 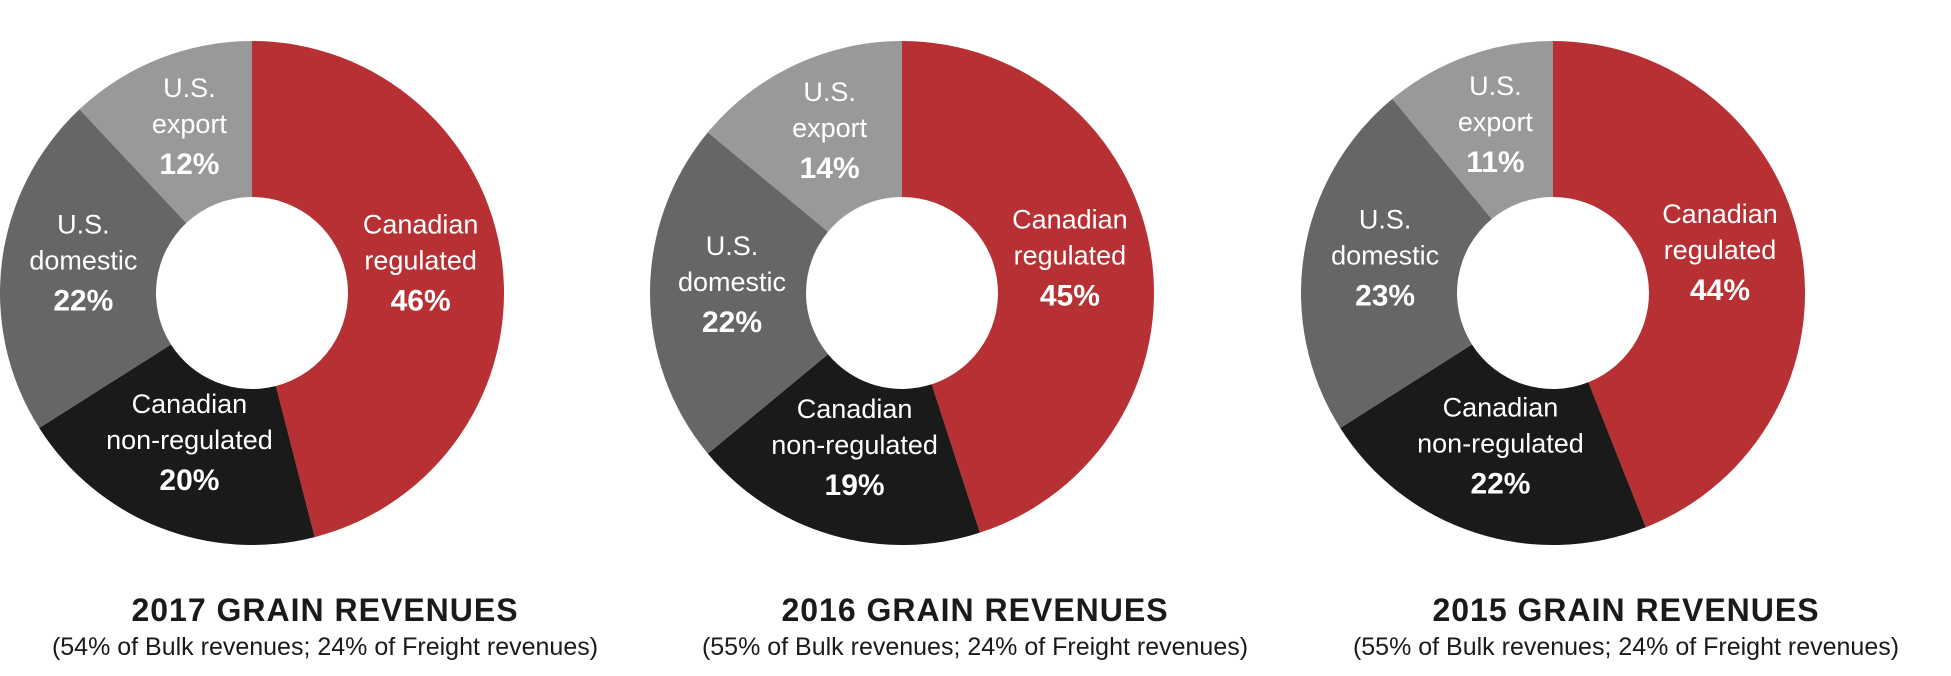 I want to click on slice-percent-text: 14%, so click(x=830, y=168).